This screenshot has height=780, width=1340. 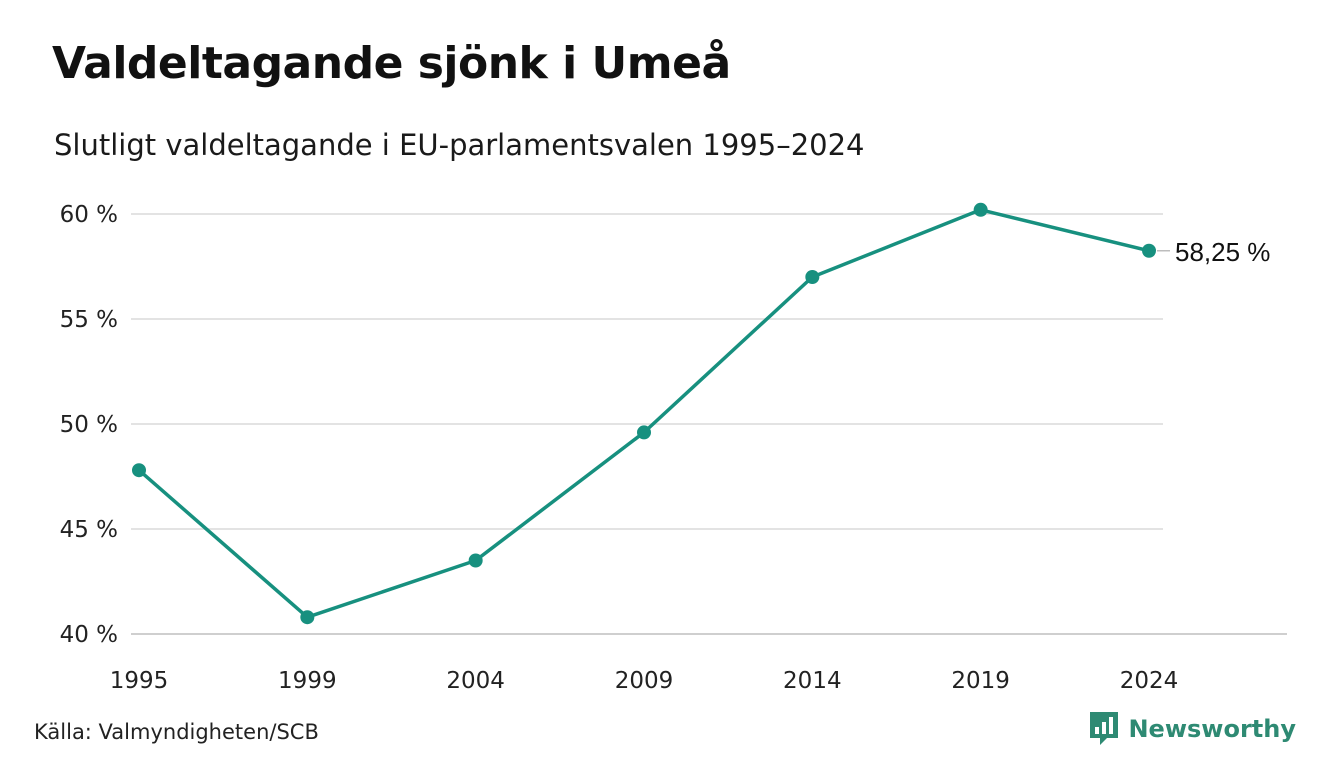 I want to click on brand-name: Newsworthy, so click(x=1212, y=729).